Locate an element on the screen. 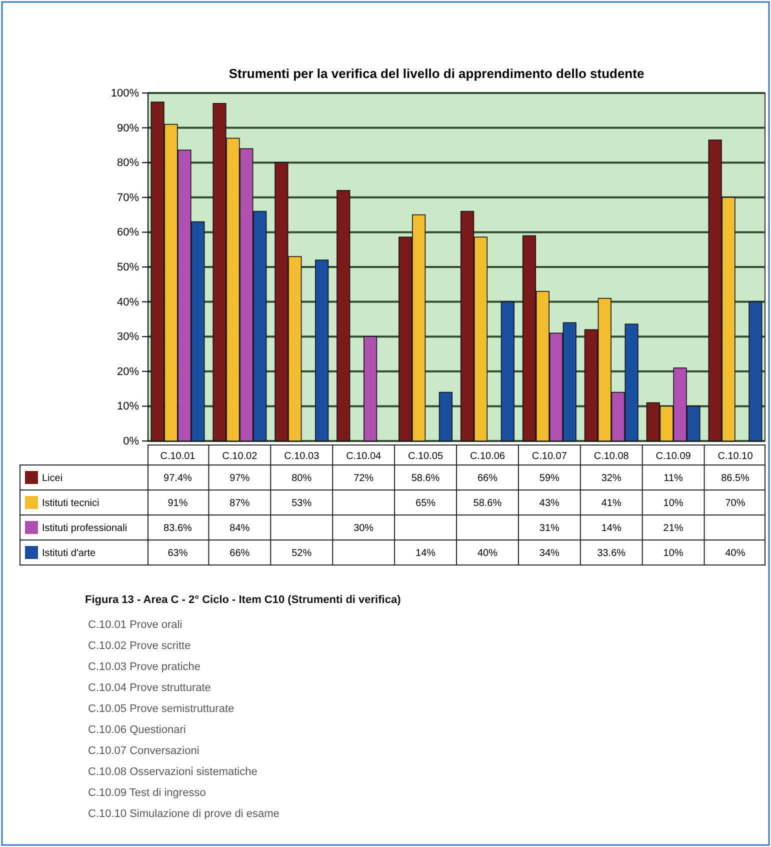  x-tick-label: C.10.10 is located at coordinates (736, 456).